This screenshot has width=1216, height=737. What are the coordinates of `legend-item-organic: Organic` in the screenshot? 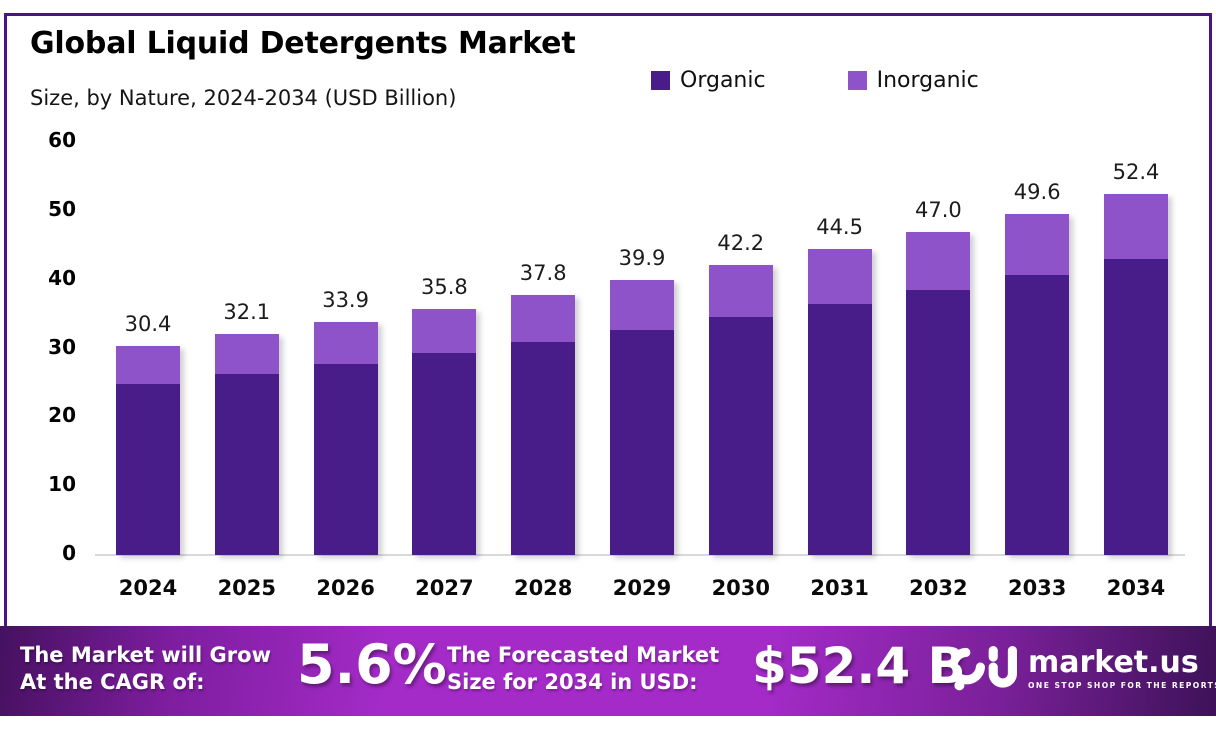 It's located at (708, 80).